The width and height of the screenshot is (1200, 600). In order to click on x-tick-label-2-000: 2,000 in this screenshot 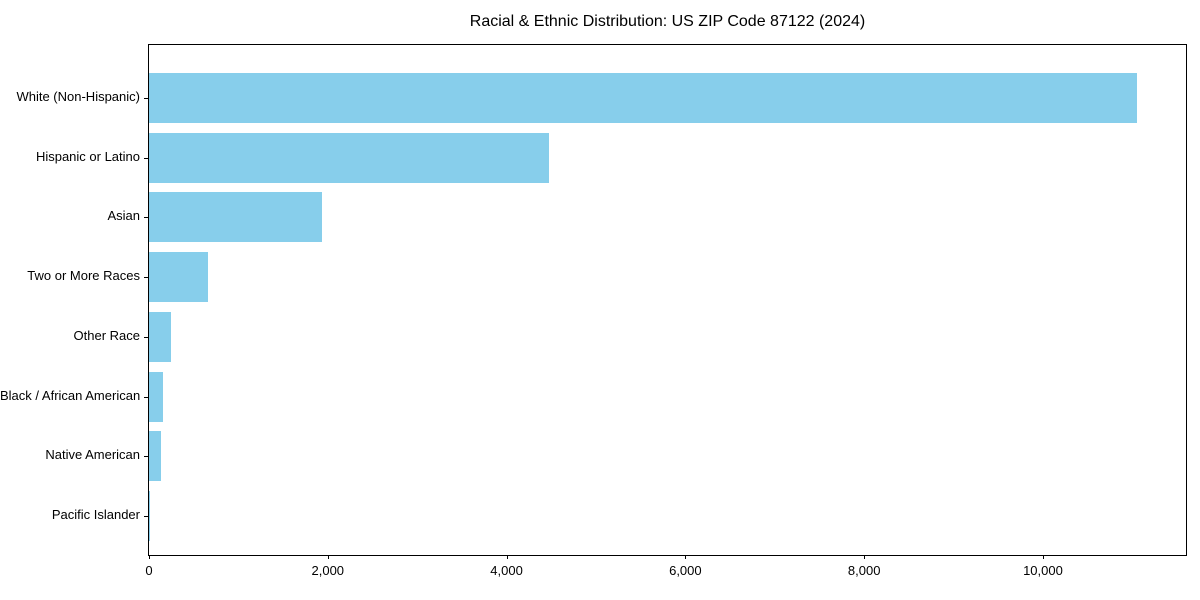, I will do `click(328, 570)`.